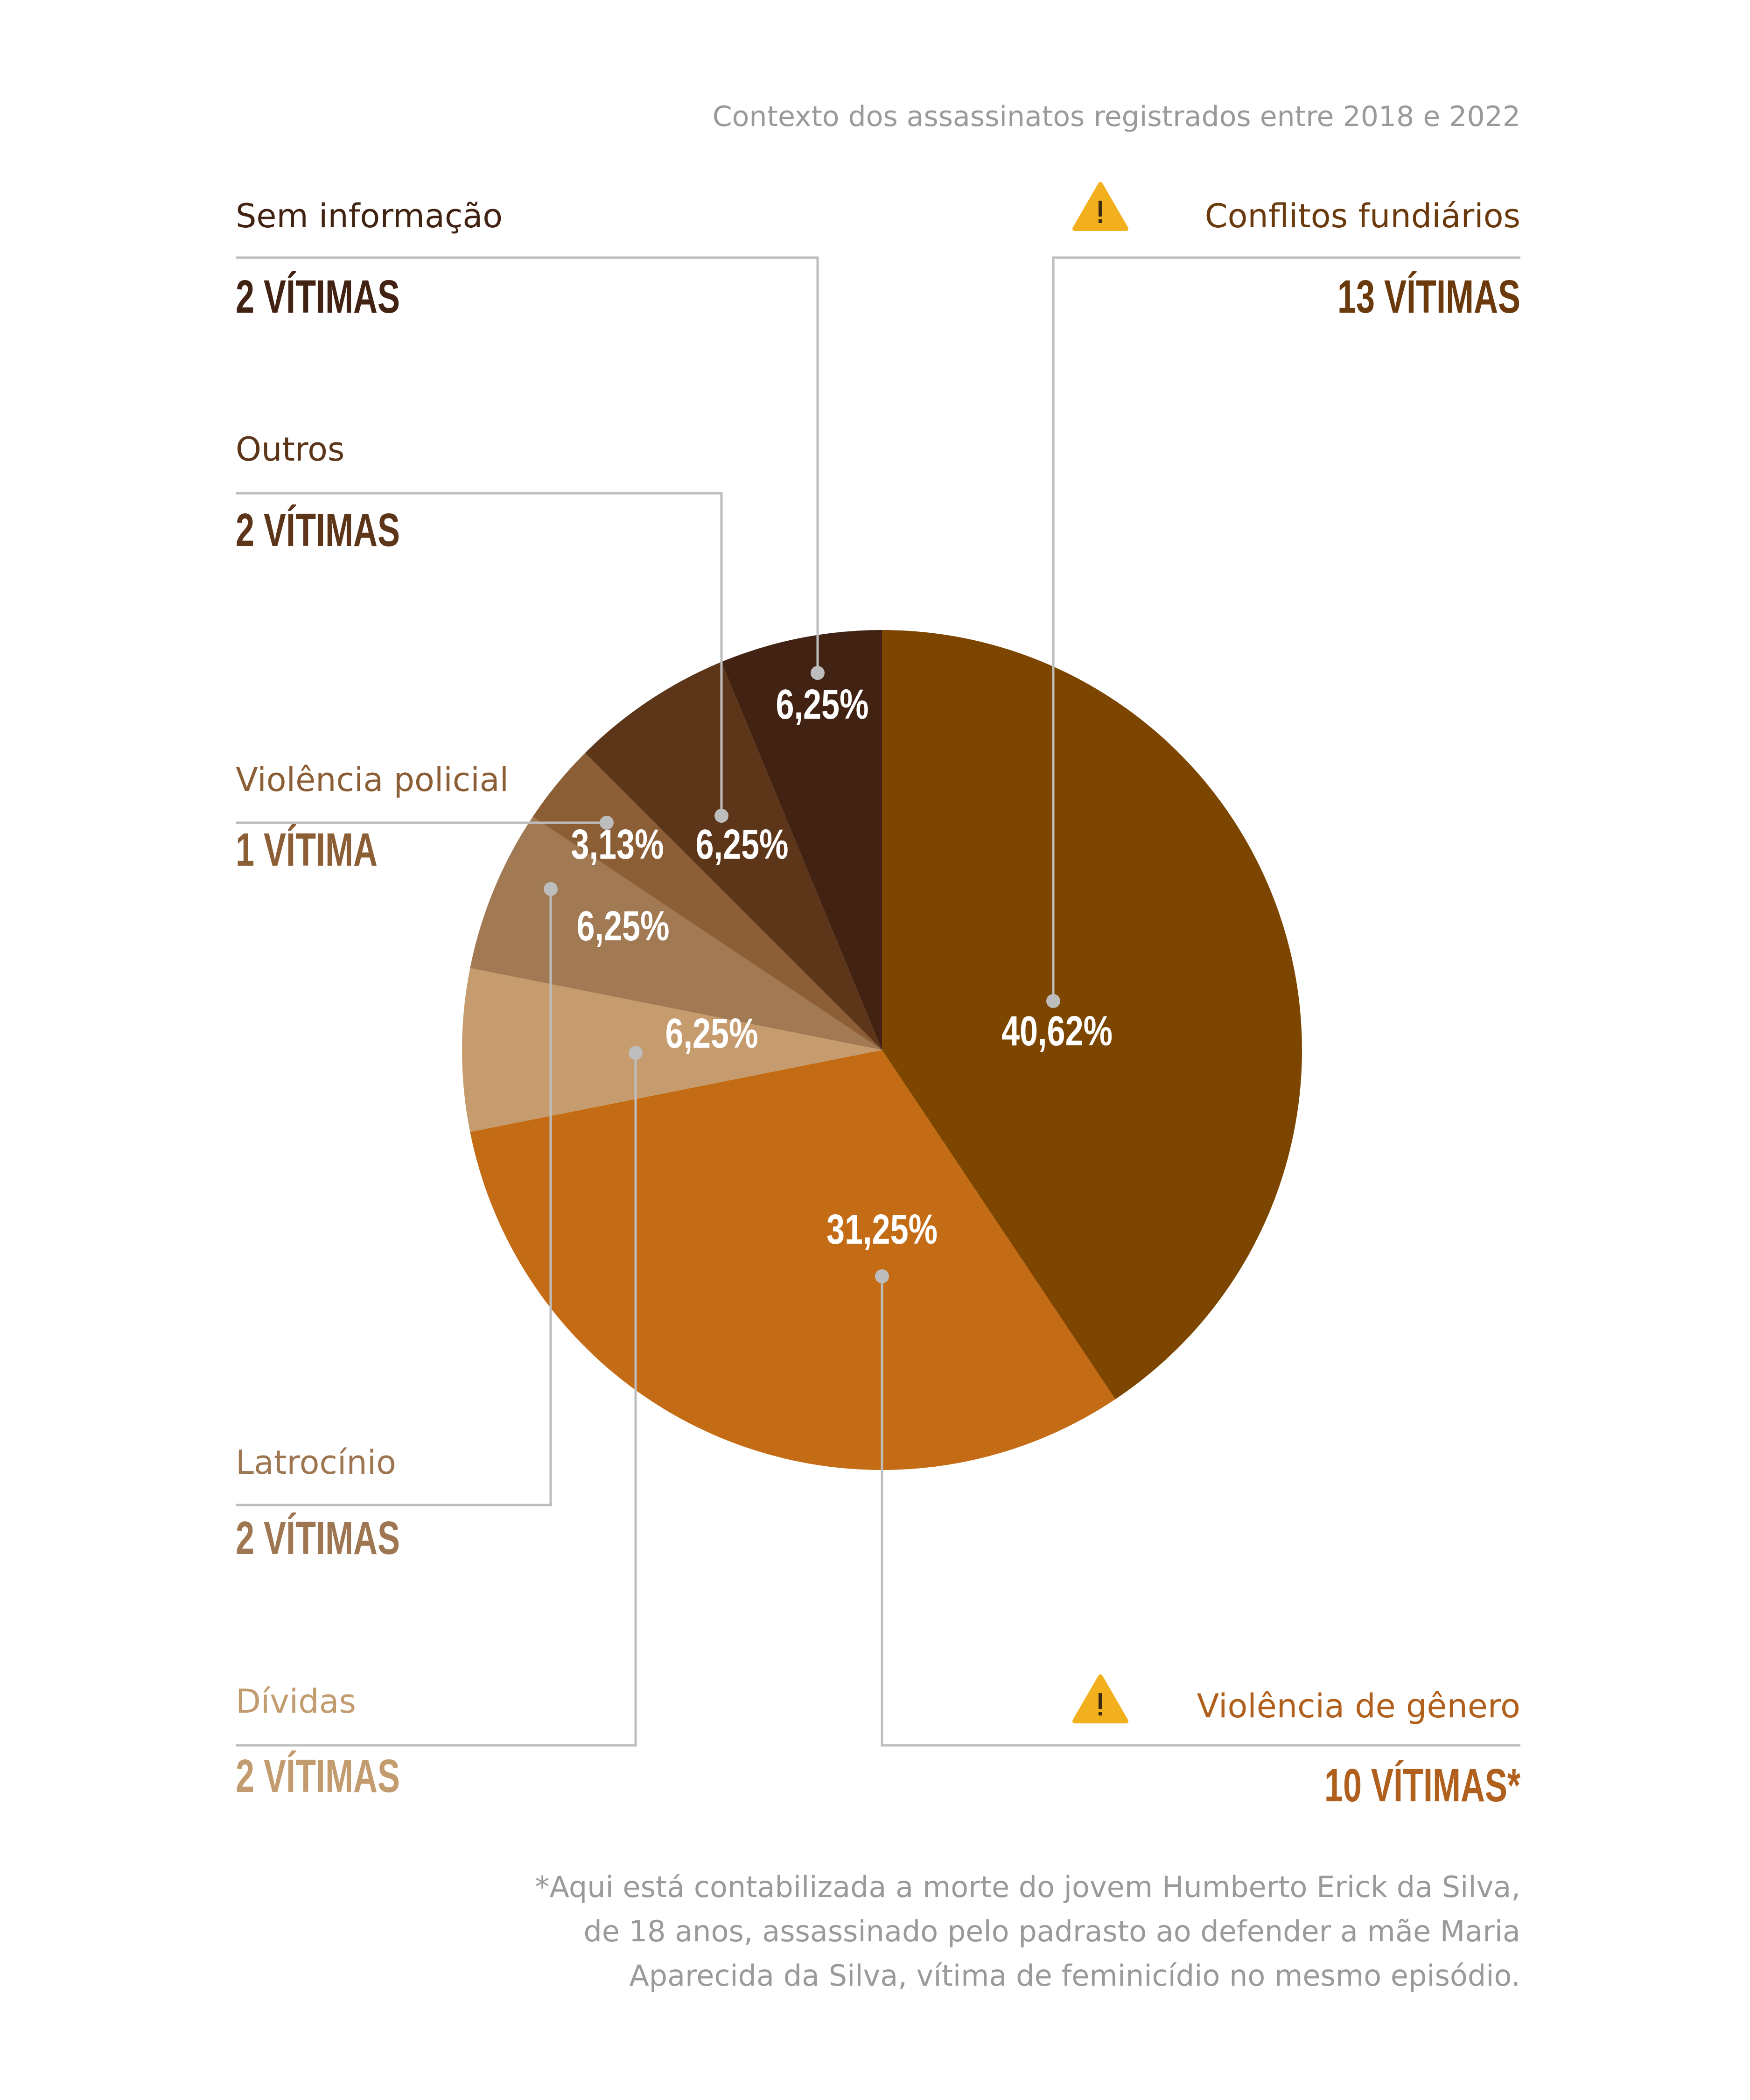 This screenshot has width=1750, height=2100. I want to click on pie-slice-conflitos-fundiarios, so click(1092, 1015).